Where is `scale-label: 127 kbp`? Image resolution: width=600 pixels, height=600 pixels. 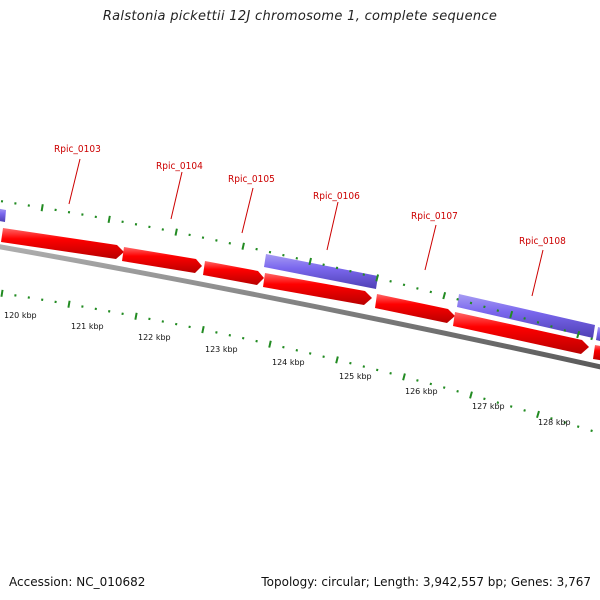
scale-label: 127 kbp is located at coordinates (488, 406).